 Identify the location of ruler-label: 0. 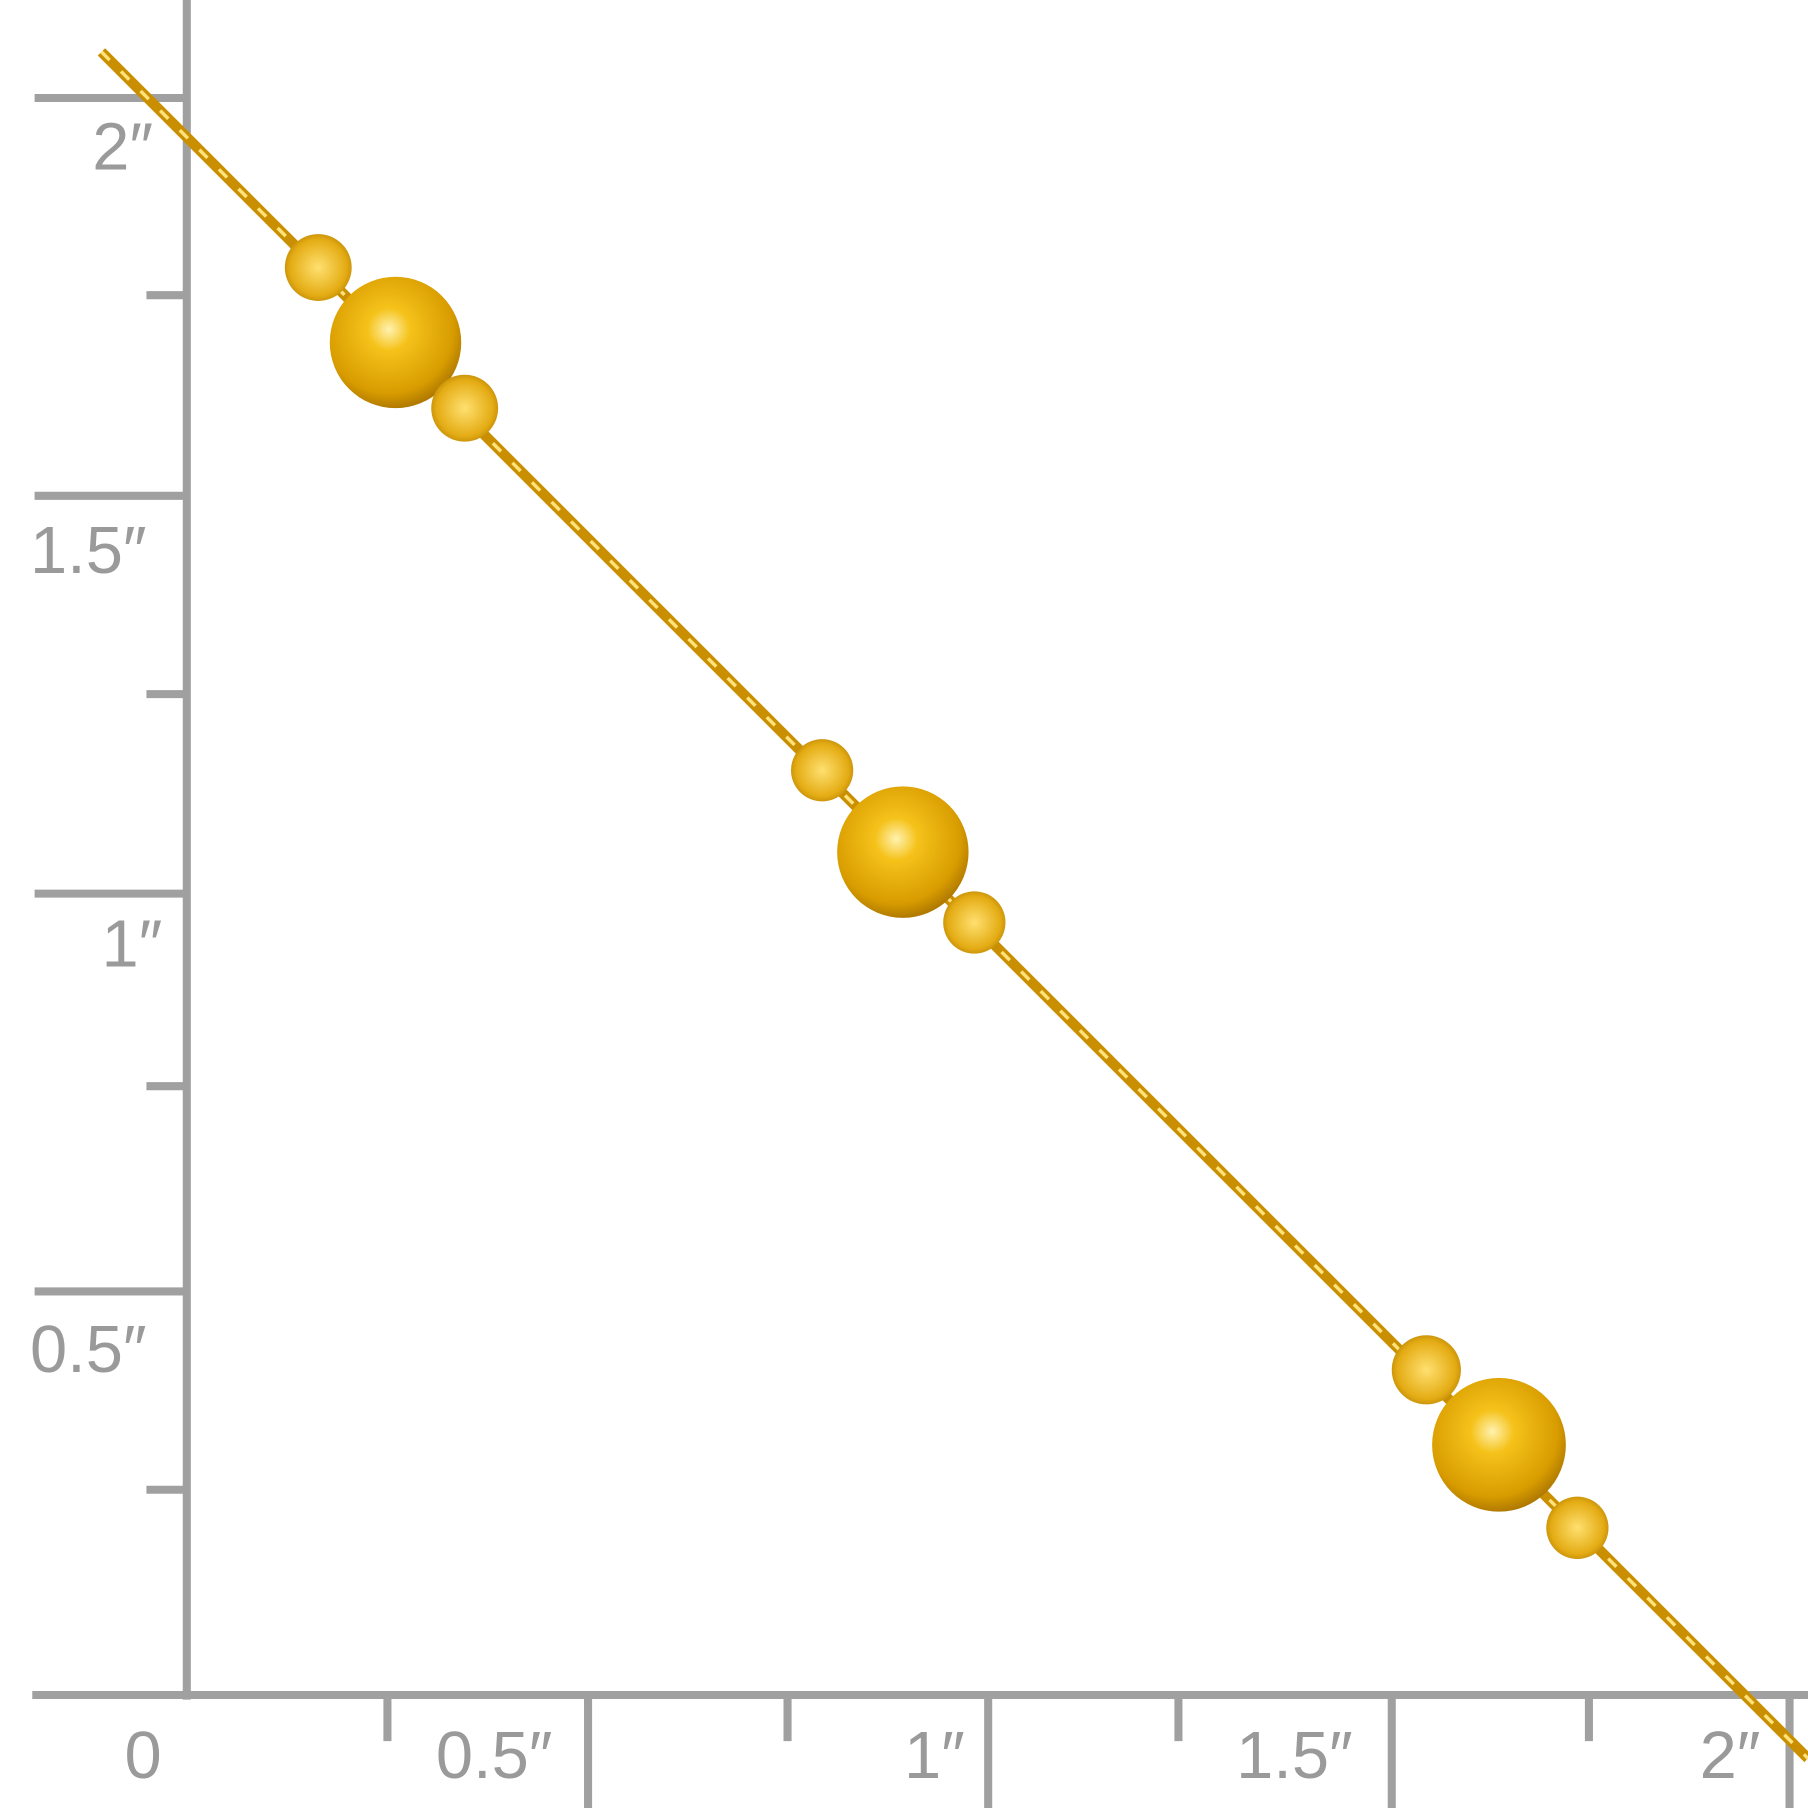
(143, 1755).